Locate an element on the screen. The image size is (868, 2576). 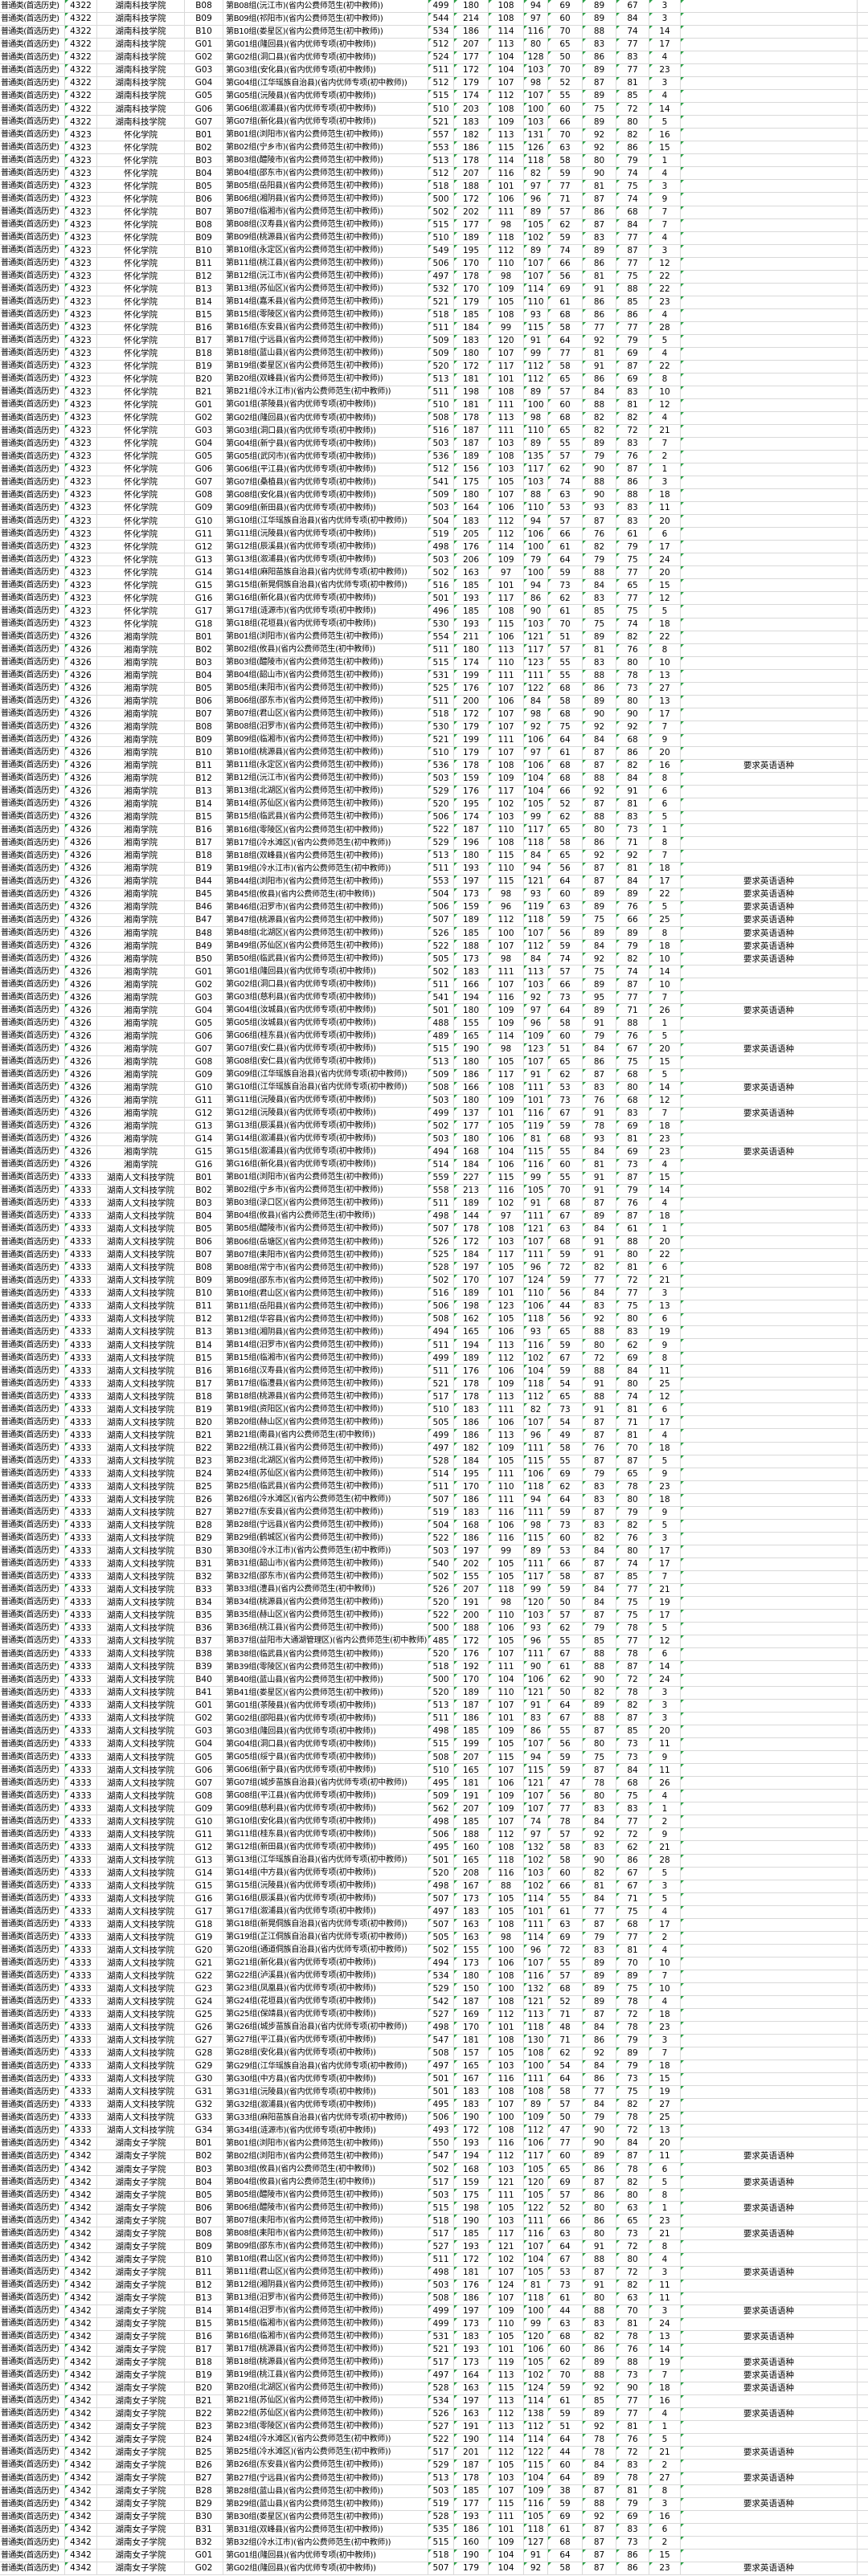
cell-major-group-desc: 第B11组(岳阳县)(省内公费师范生(初中教师)) is located at coordinates (325, 1306).